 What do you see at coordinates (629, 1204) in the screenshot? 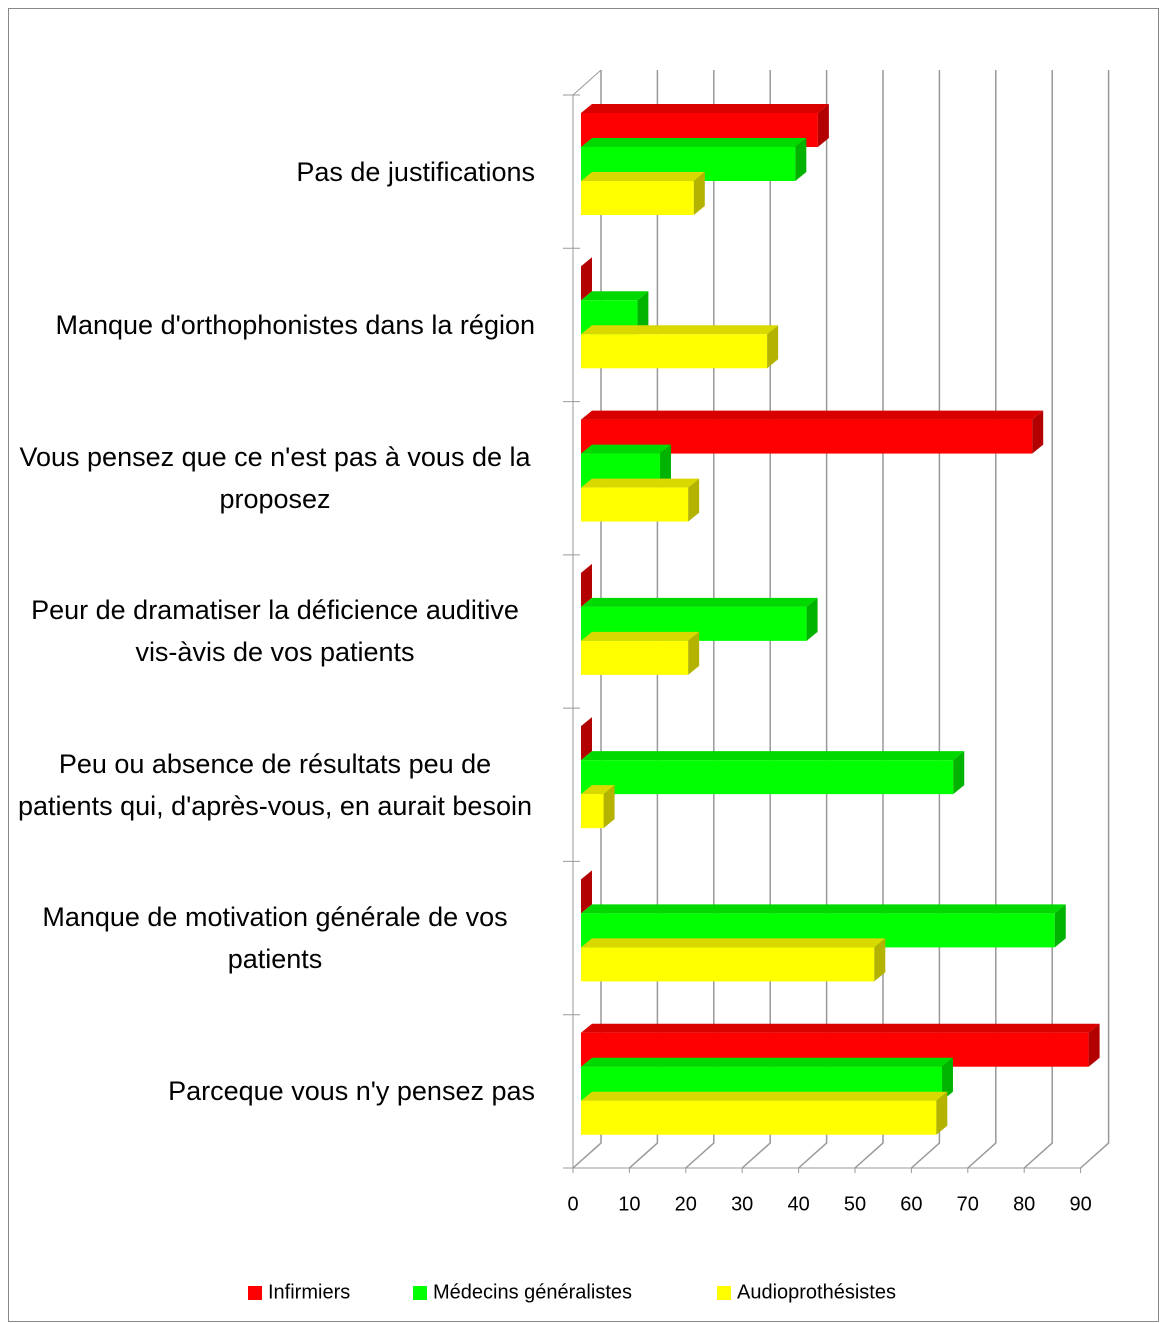
I see `x-tick-label: 10` at bounding box center [629, 1204].